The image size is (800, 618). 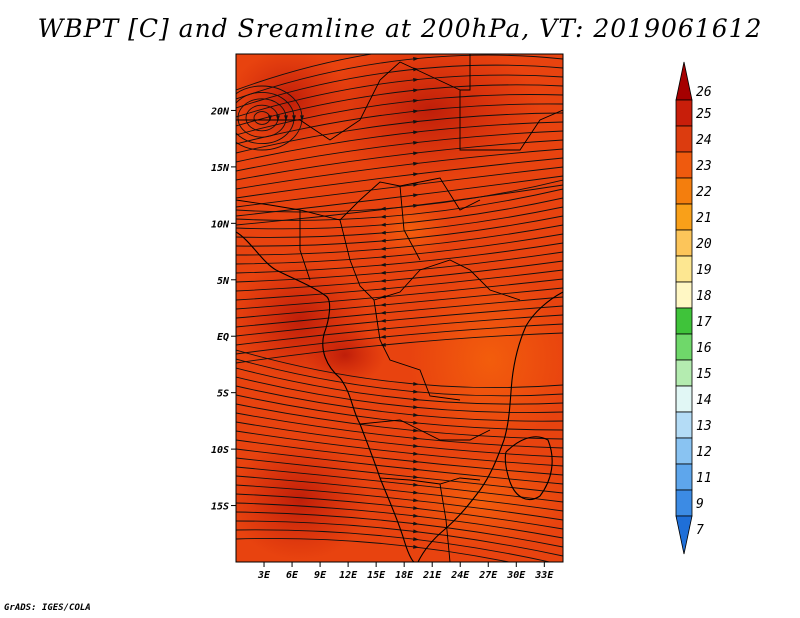 I want to click on x-tick-label: 33E, so click(x=544, y=575).